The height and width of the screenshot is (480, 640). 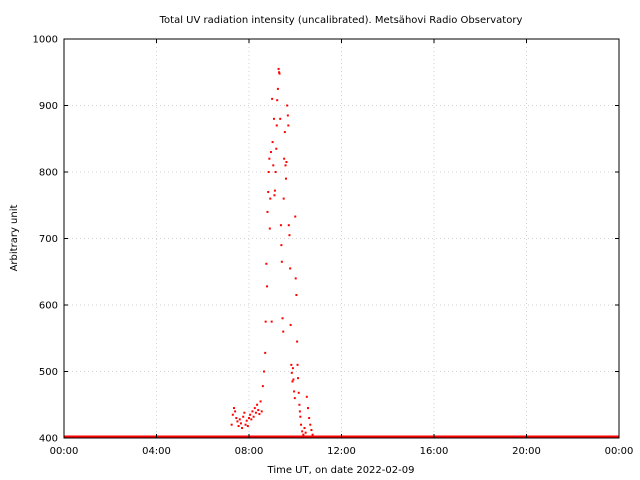 I want to click on x-tick-label: 16:00, so click(x=434, y=451).